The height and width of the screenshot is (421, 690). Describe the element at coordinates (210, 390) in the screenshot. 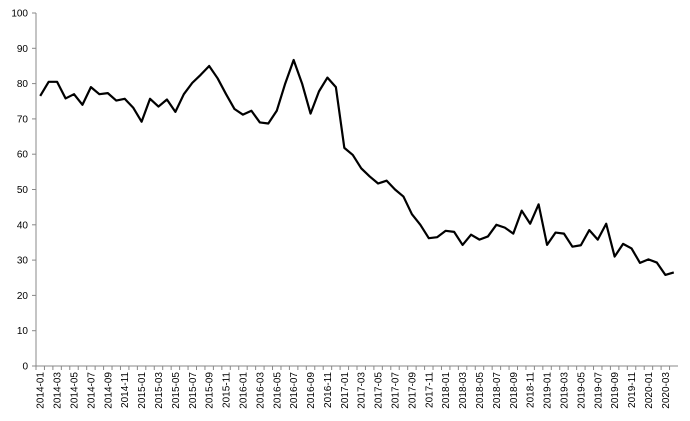

I see `x-tick-label: 2015-09` at that location.